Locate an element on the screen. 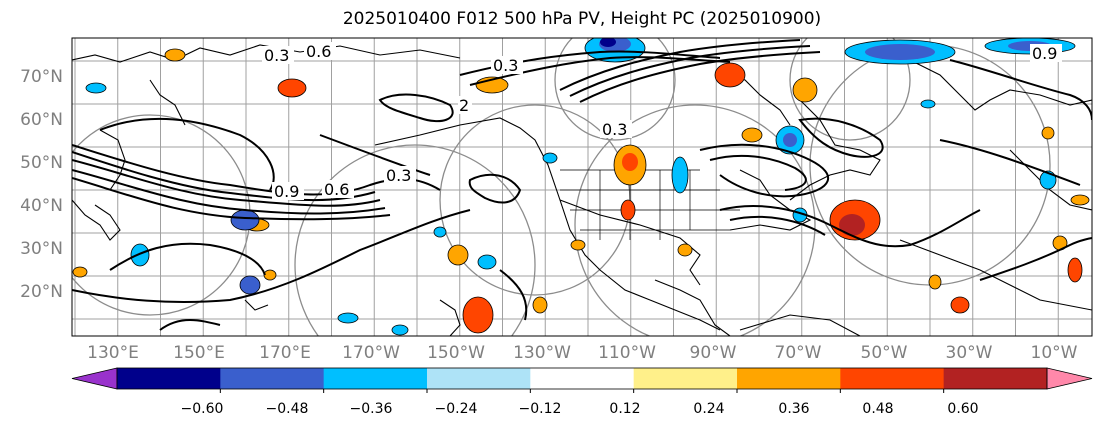  colorbar-extend-high is located at coordinates (1069, 378).